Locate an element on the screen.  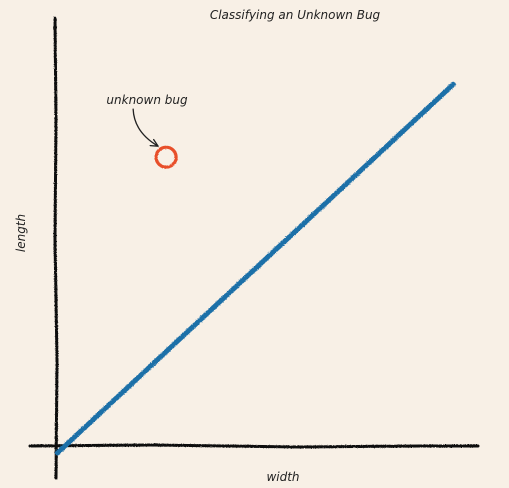
annotation-label: unknown bug is located at coordinates (147, 100).